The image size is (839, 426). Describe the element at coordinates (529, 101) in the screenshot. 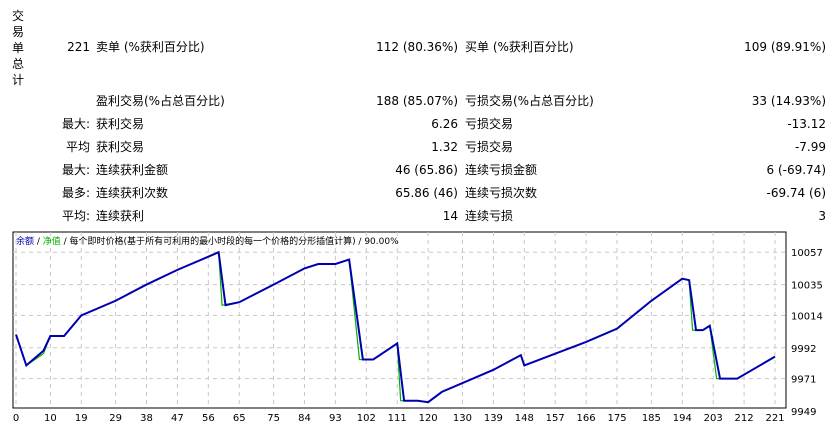

I see `stat-c4: 亏损交易(%占总百分比)` at that location.